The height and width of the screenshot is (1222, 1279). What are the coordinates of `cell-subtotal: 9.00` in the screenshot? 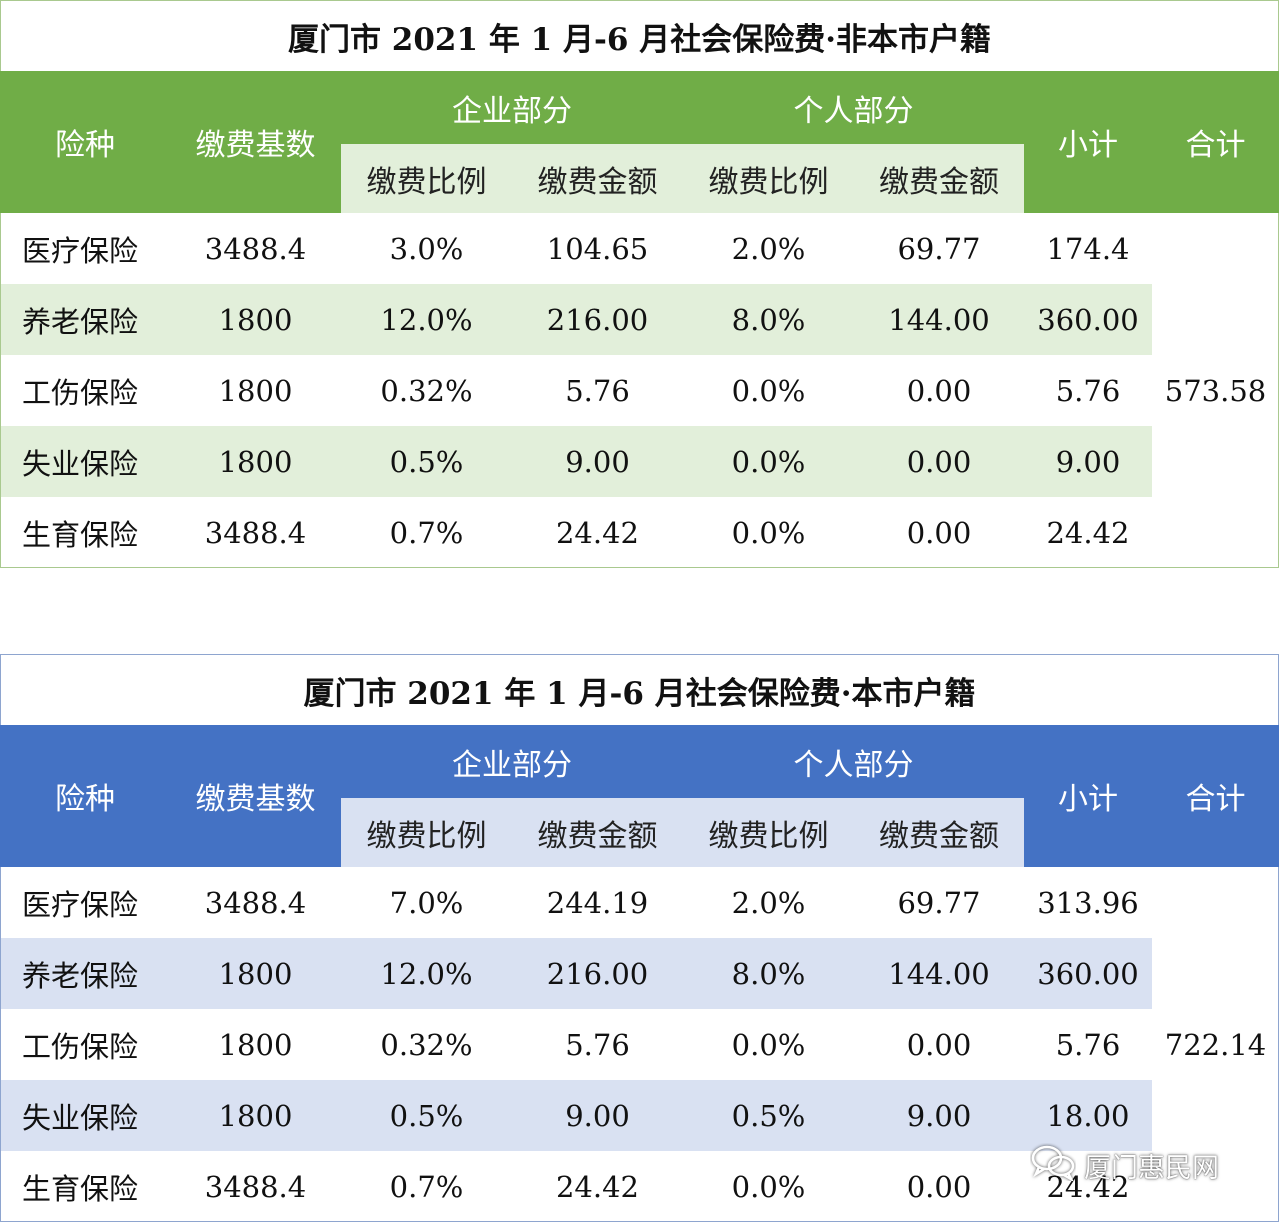 It's located at (1088, 461).